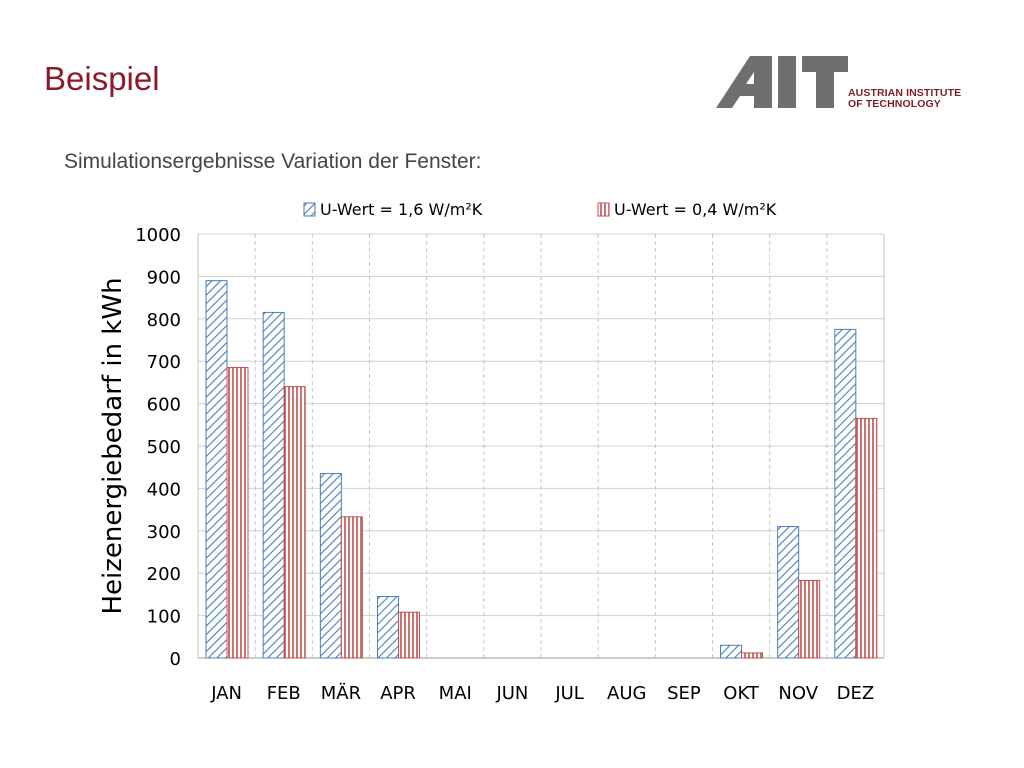  Describe the element at coordinates (330, 566) in the screenshot. I see `bar-u16-mär` at that location.